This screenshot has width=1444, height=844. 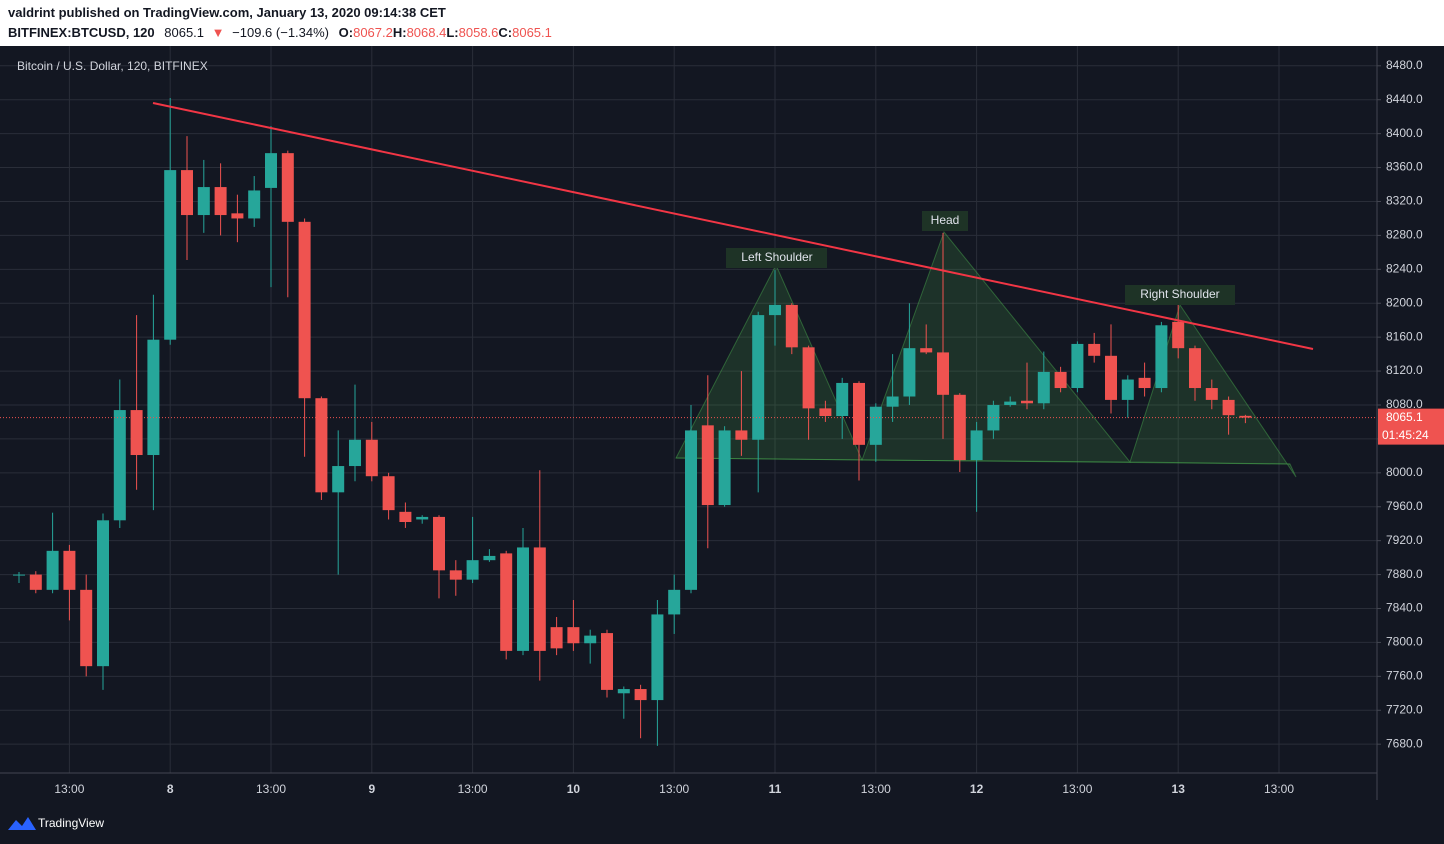 What do you see at coordinates (1179, 294) in the screenshot?
I see `annotation: Right Shoulder` at bounding box center [1179, 294].